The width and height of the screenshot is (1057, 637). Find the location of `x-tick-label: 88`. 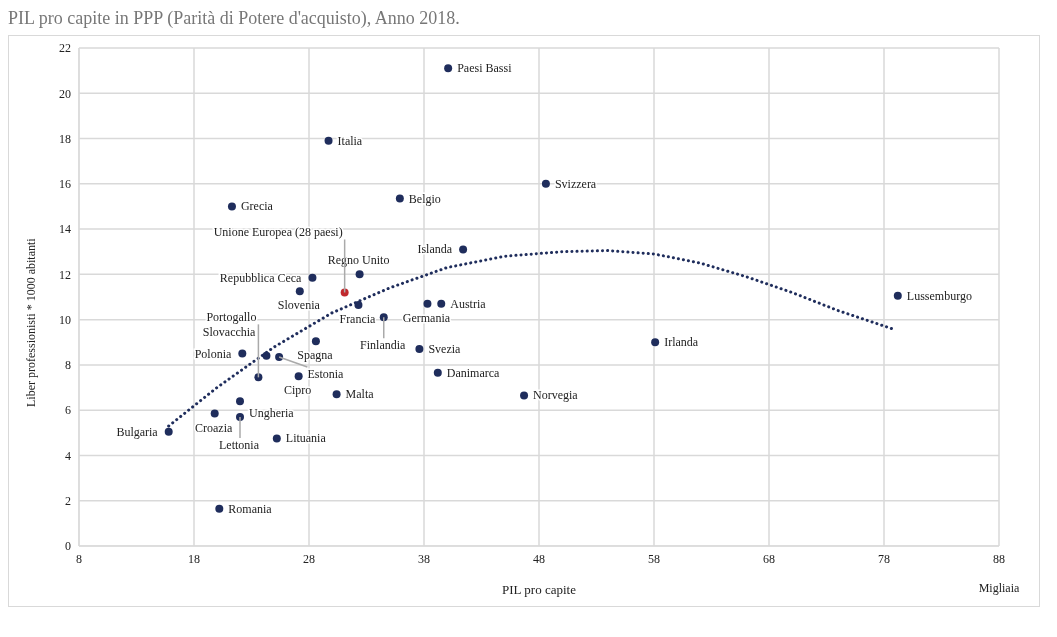

x-tick-label: 88 is located at coordinates (999, 558).